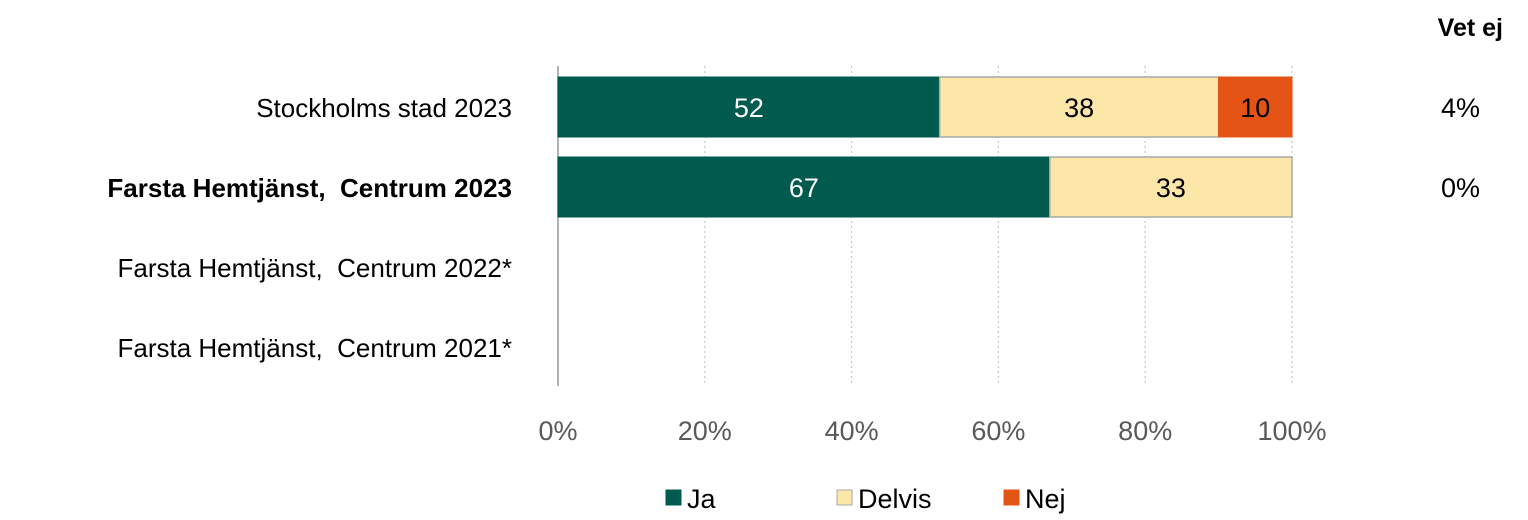 The width and height of the screenshot is (1528, 520). What do you see at coordinates (384, 108) in the screenshot?
I see `category-label: Stockholms stad 2023` at bounding box center [384, 108].